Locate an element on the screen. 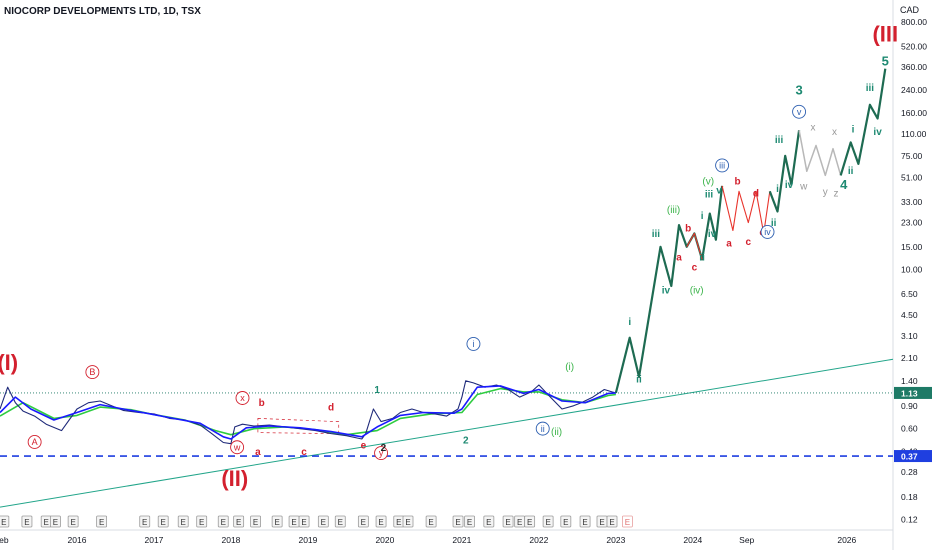  svg-text: (III is located at coordinates (885, 33).